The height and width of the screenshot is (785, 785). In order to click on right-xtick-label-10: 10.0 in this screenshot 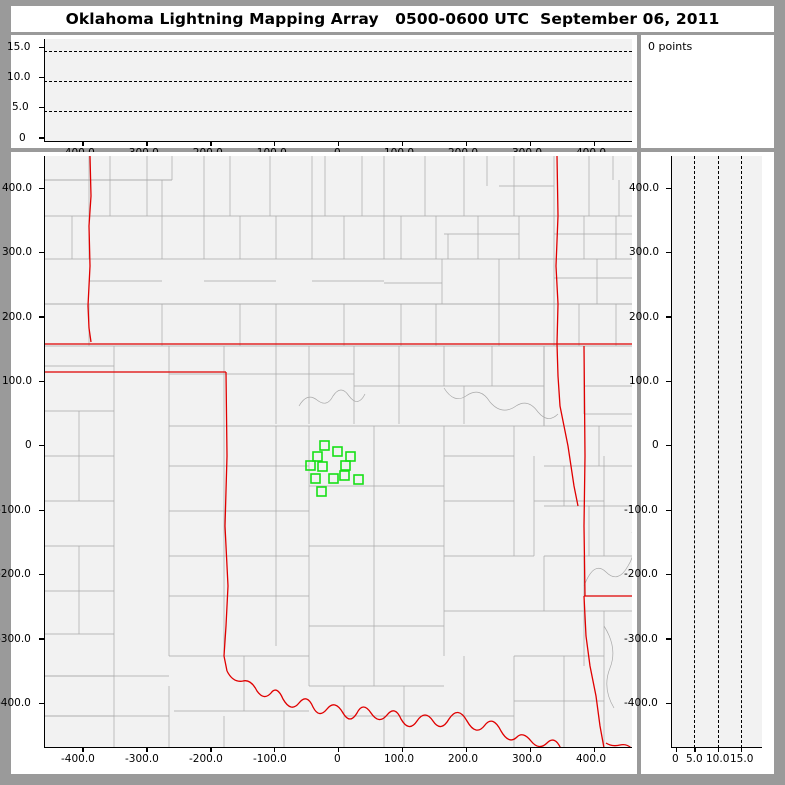, I will do `click(718, 759)`.